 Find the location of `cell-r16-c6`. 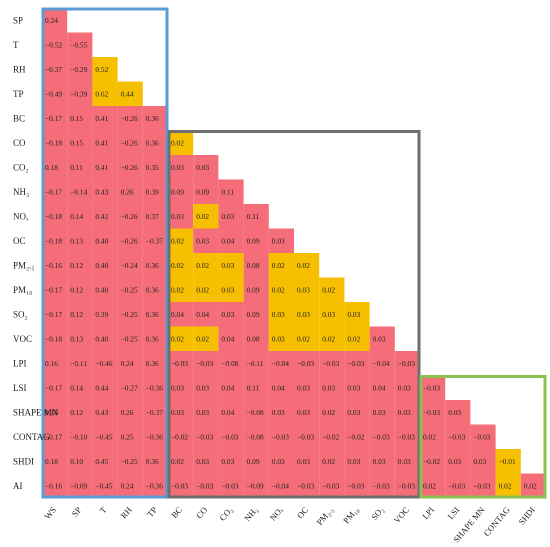

cell-r16-c6 is located at coordinates (206, 412).